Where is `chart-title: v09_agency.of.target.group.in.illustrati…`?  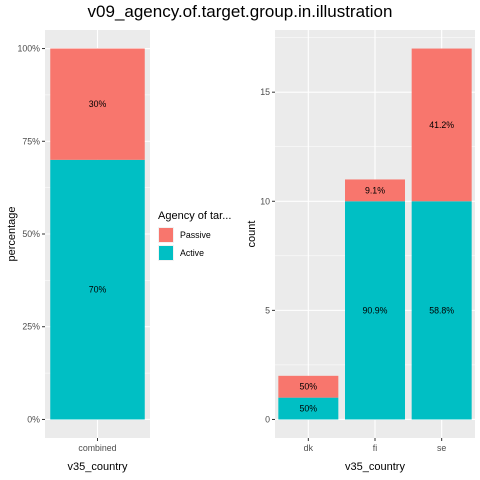
chart-title: v09_agency.of.target.group.in.illustrati… is located at coordinates (240, 11).